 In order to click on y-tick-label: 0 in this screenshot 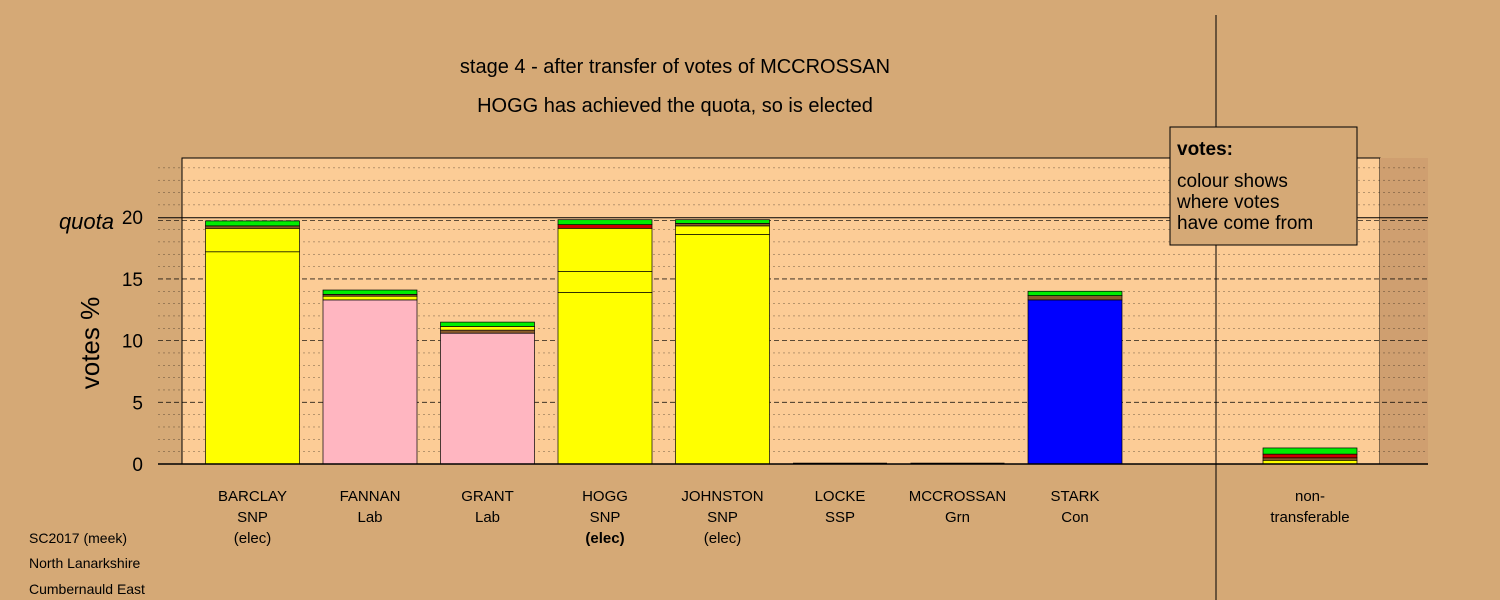, I will do `click(137, 465)`.